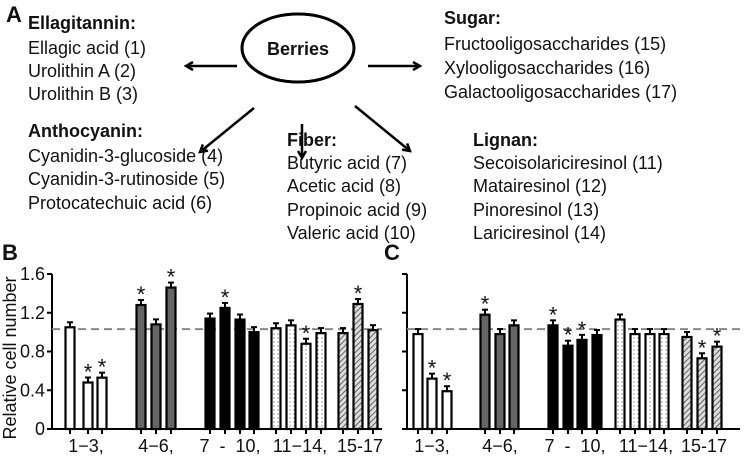  What do you see at coordinates (312, 140) in the screenshot?
I see `group-title: Fiber:` at bounding box center [312, 140].